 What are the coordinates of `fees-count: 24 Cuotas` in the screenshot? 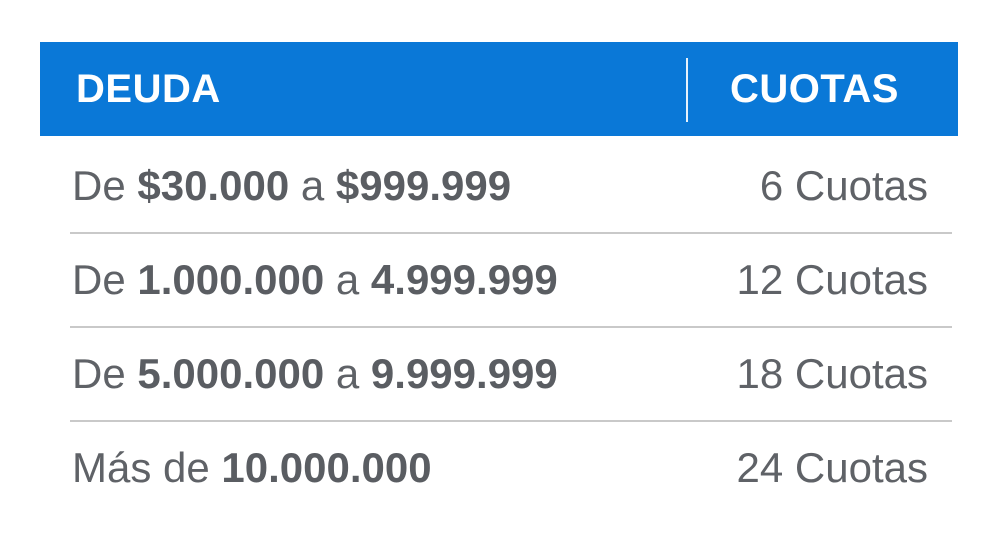 It's located at (832, 467).